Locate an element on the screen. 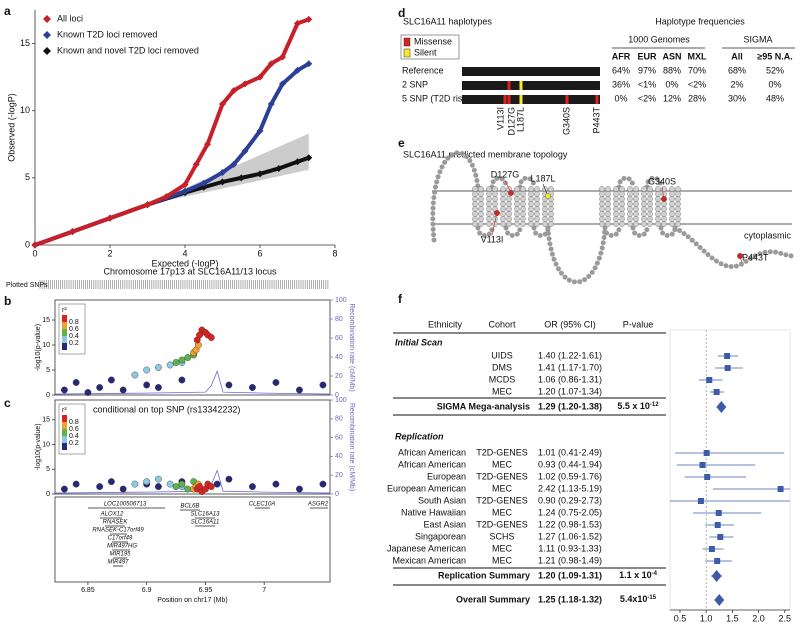 The height and width of the screenshot is (626, 800). y-tick-label: 10 is located at coordinates (46, 345).